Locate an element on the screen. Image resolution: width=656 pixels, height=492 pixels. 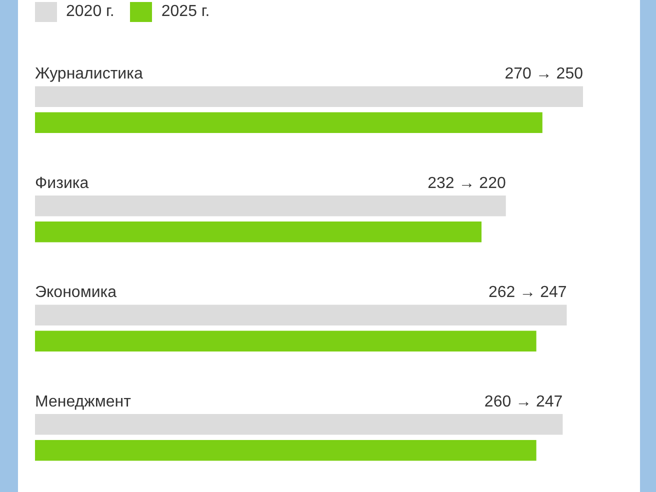
y-tick-label: Физика is located at coordinates (62, 183).